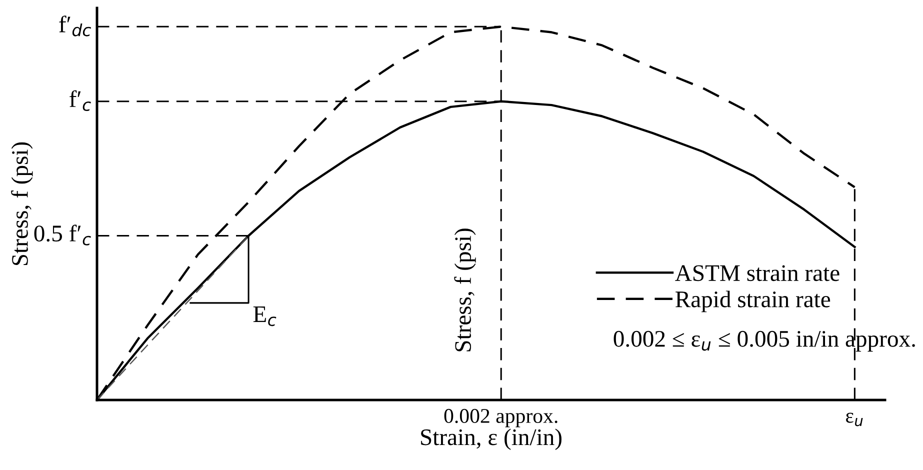 Image resolution: width=923 pixels, height=470 pixels. What do you see at coordinates (465, 290) in the screenshot?
I see `y-axis-title: Stress, f (psi)` at bounding box center [465, 290].